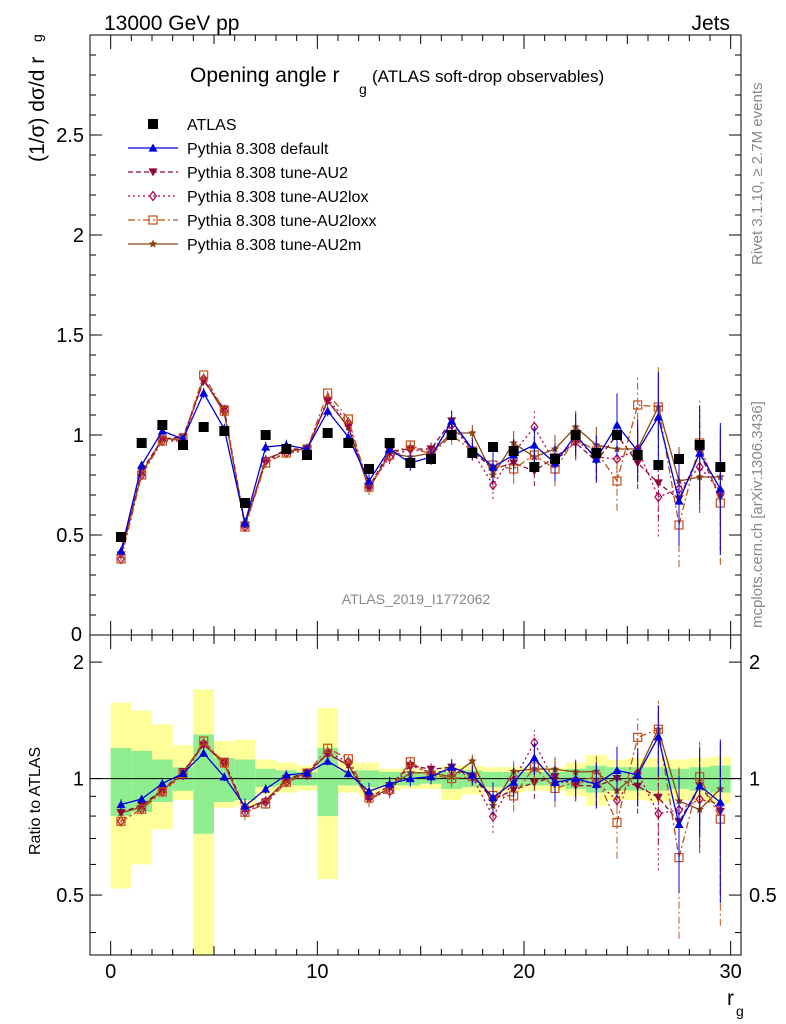 The image size is (786, 1024). Describe the element at coordinates (264, 75) in the screenshot. I see `plot-title-main: Opening angle r` at that location.